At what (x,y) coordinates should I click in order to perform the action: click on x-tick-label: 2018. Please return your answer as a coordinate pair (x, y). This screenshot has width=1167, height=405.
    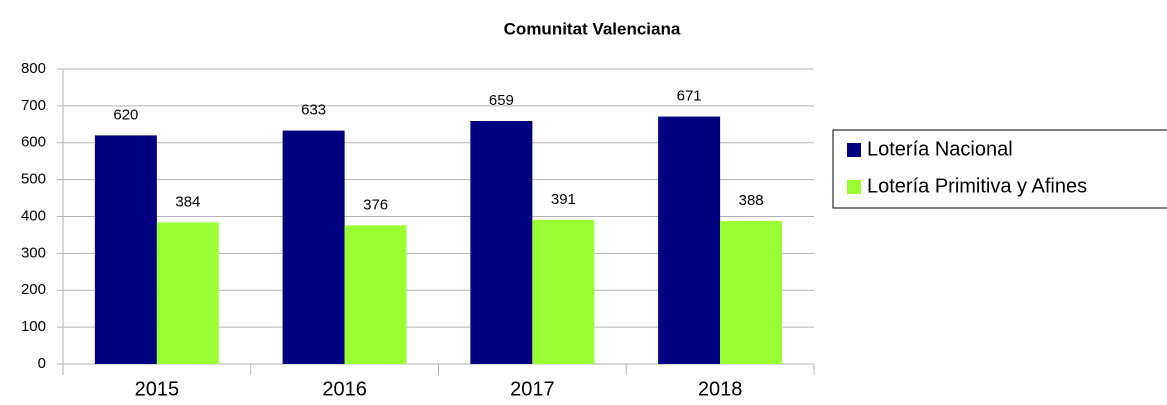
    Looking at the image, I should click on (720, 389).